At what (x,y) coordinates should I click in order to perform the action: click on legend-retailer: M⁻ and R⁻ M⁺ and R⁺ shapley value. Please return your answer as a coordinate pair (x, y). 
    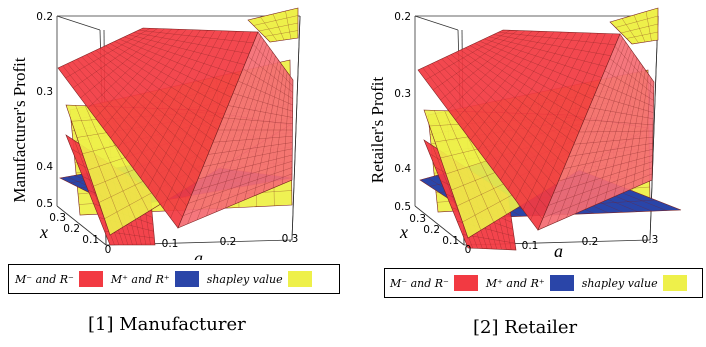
    Looking at the image, I should click on (543, 283).